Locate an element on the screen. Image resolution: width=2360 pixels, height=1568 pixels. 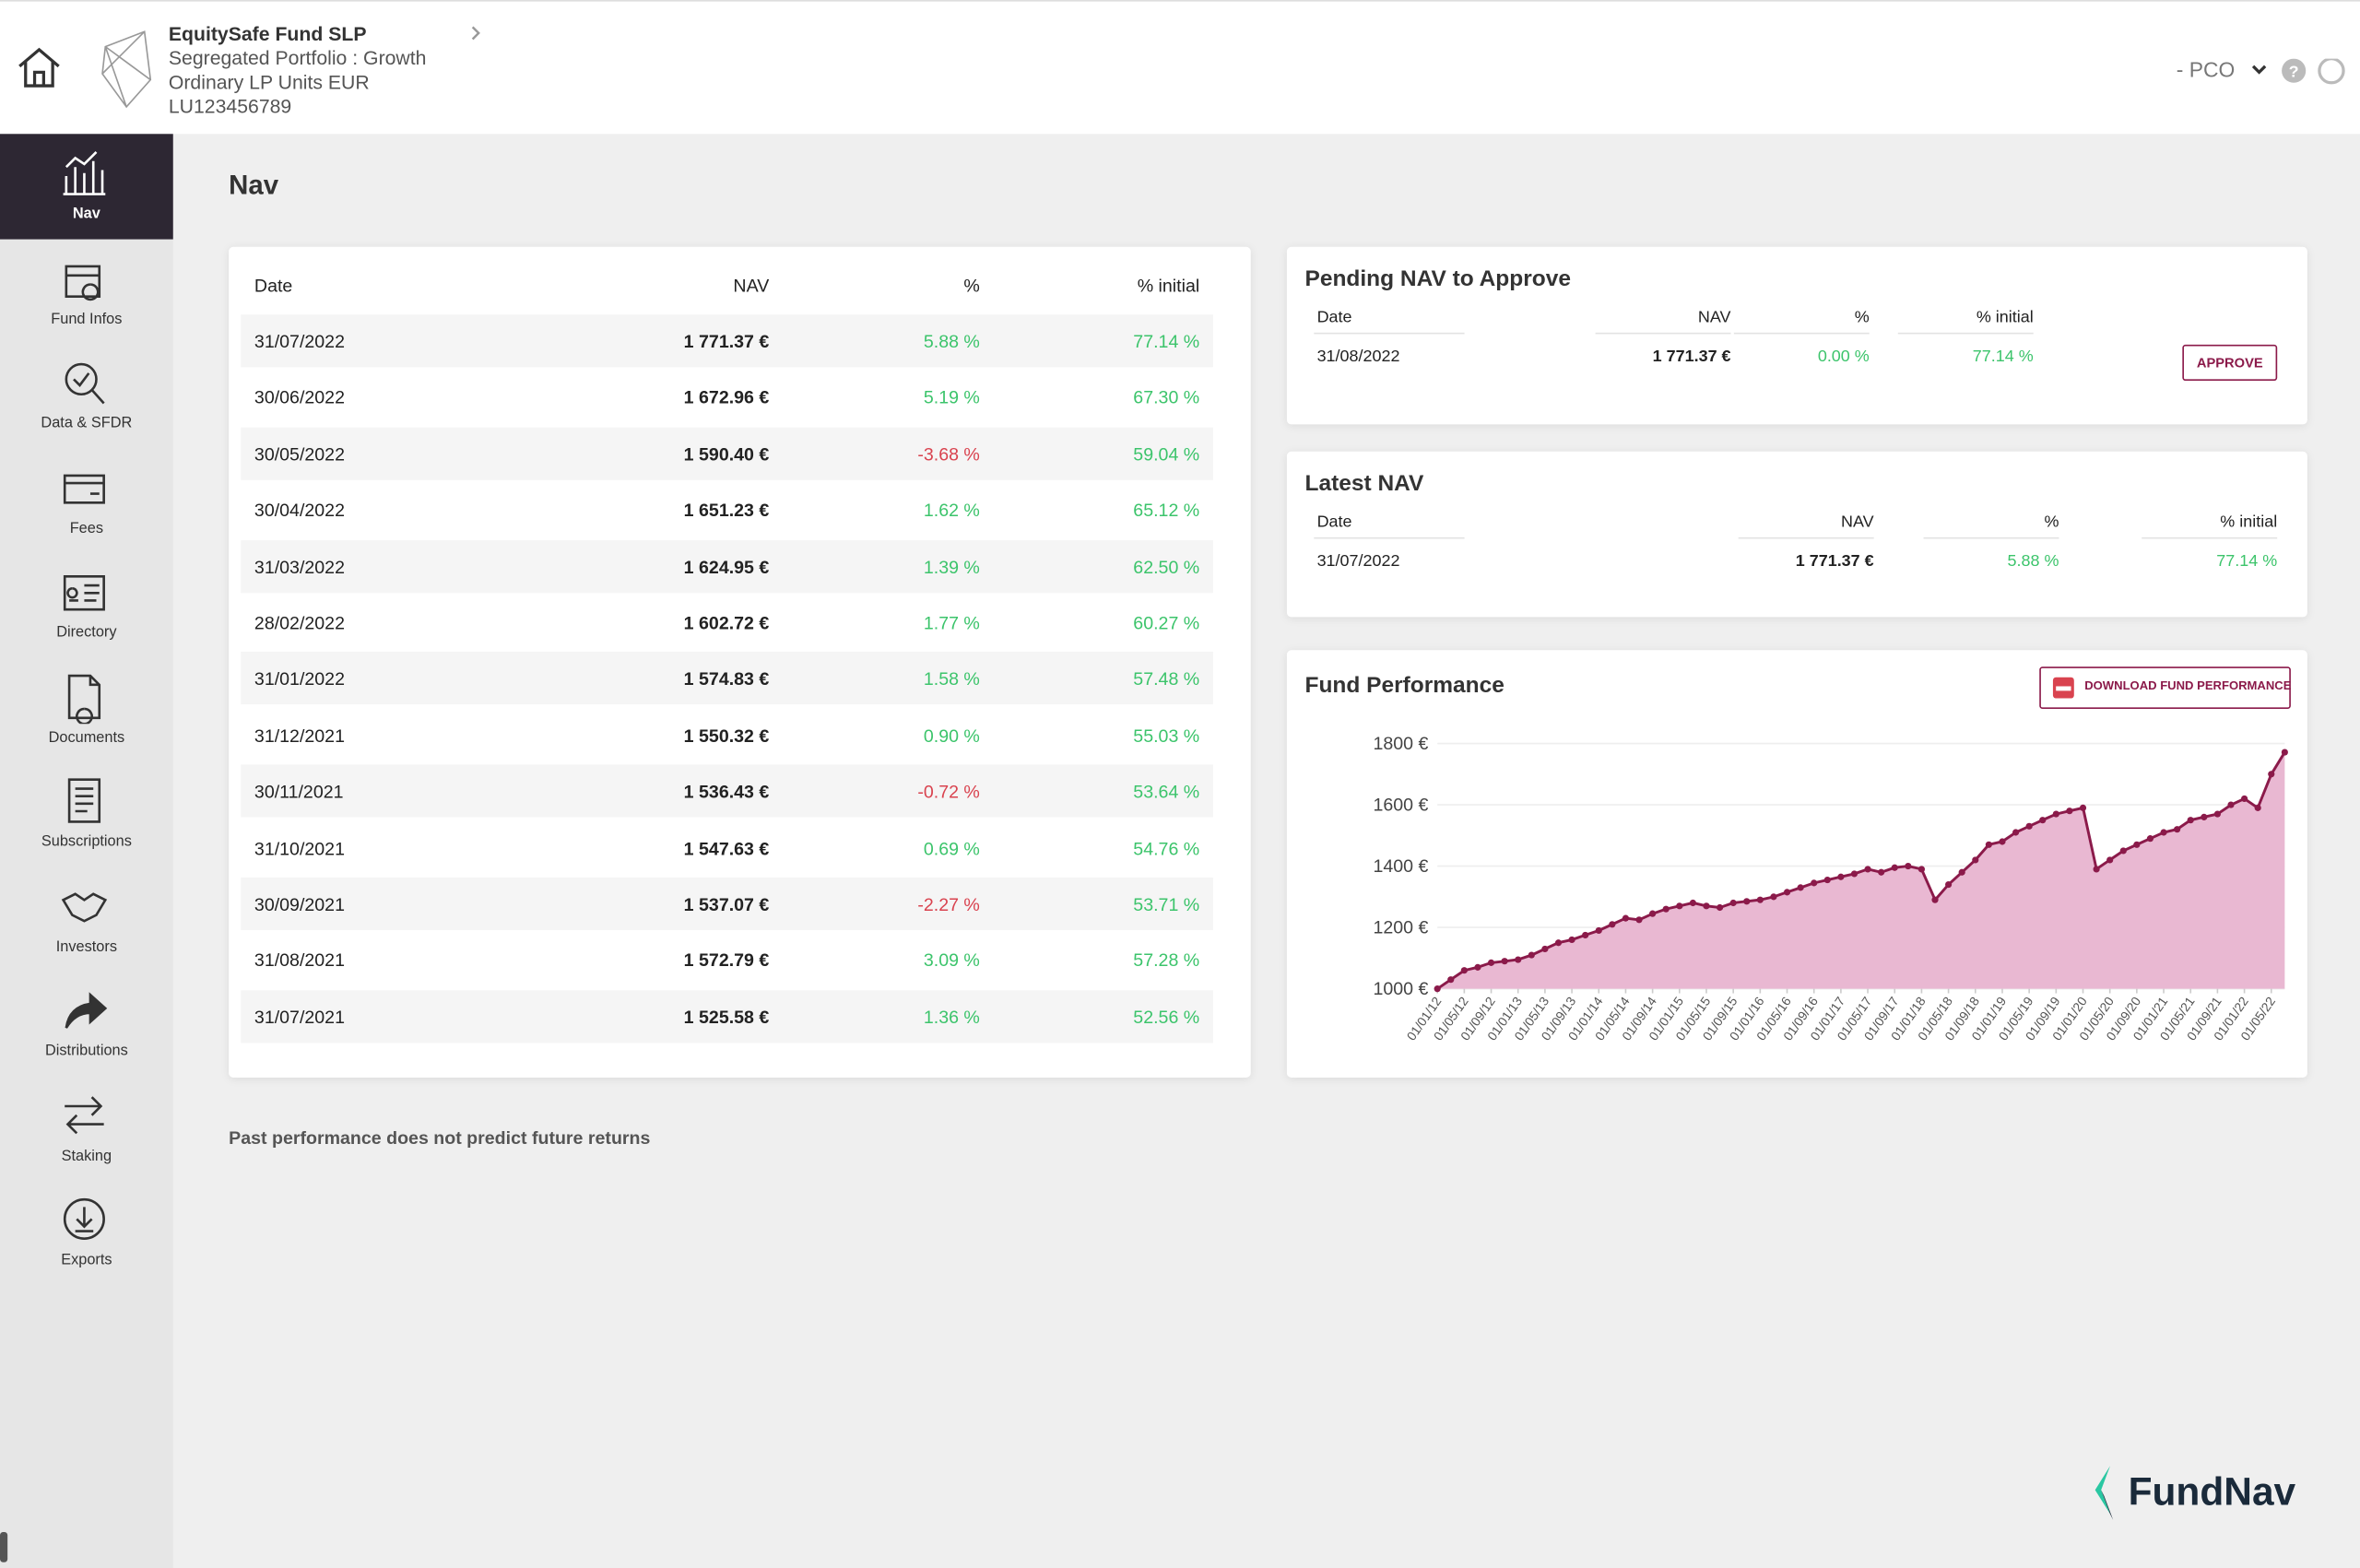
download-button: DOWNLOAD FUND PERFORMANCE is located at coordinates (2165, 687).